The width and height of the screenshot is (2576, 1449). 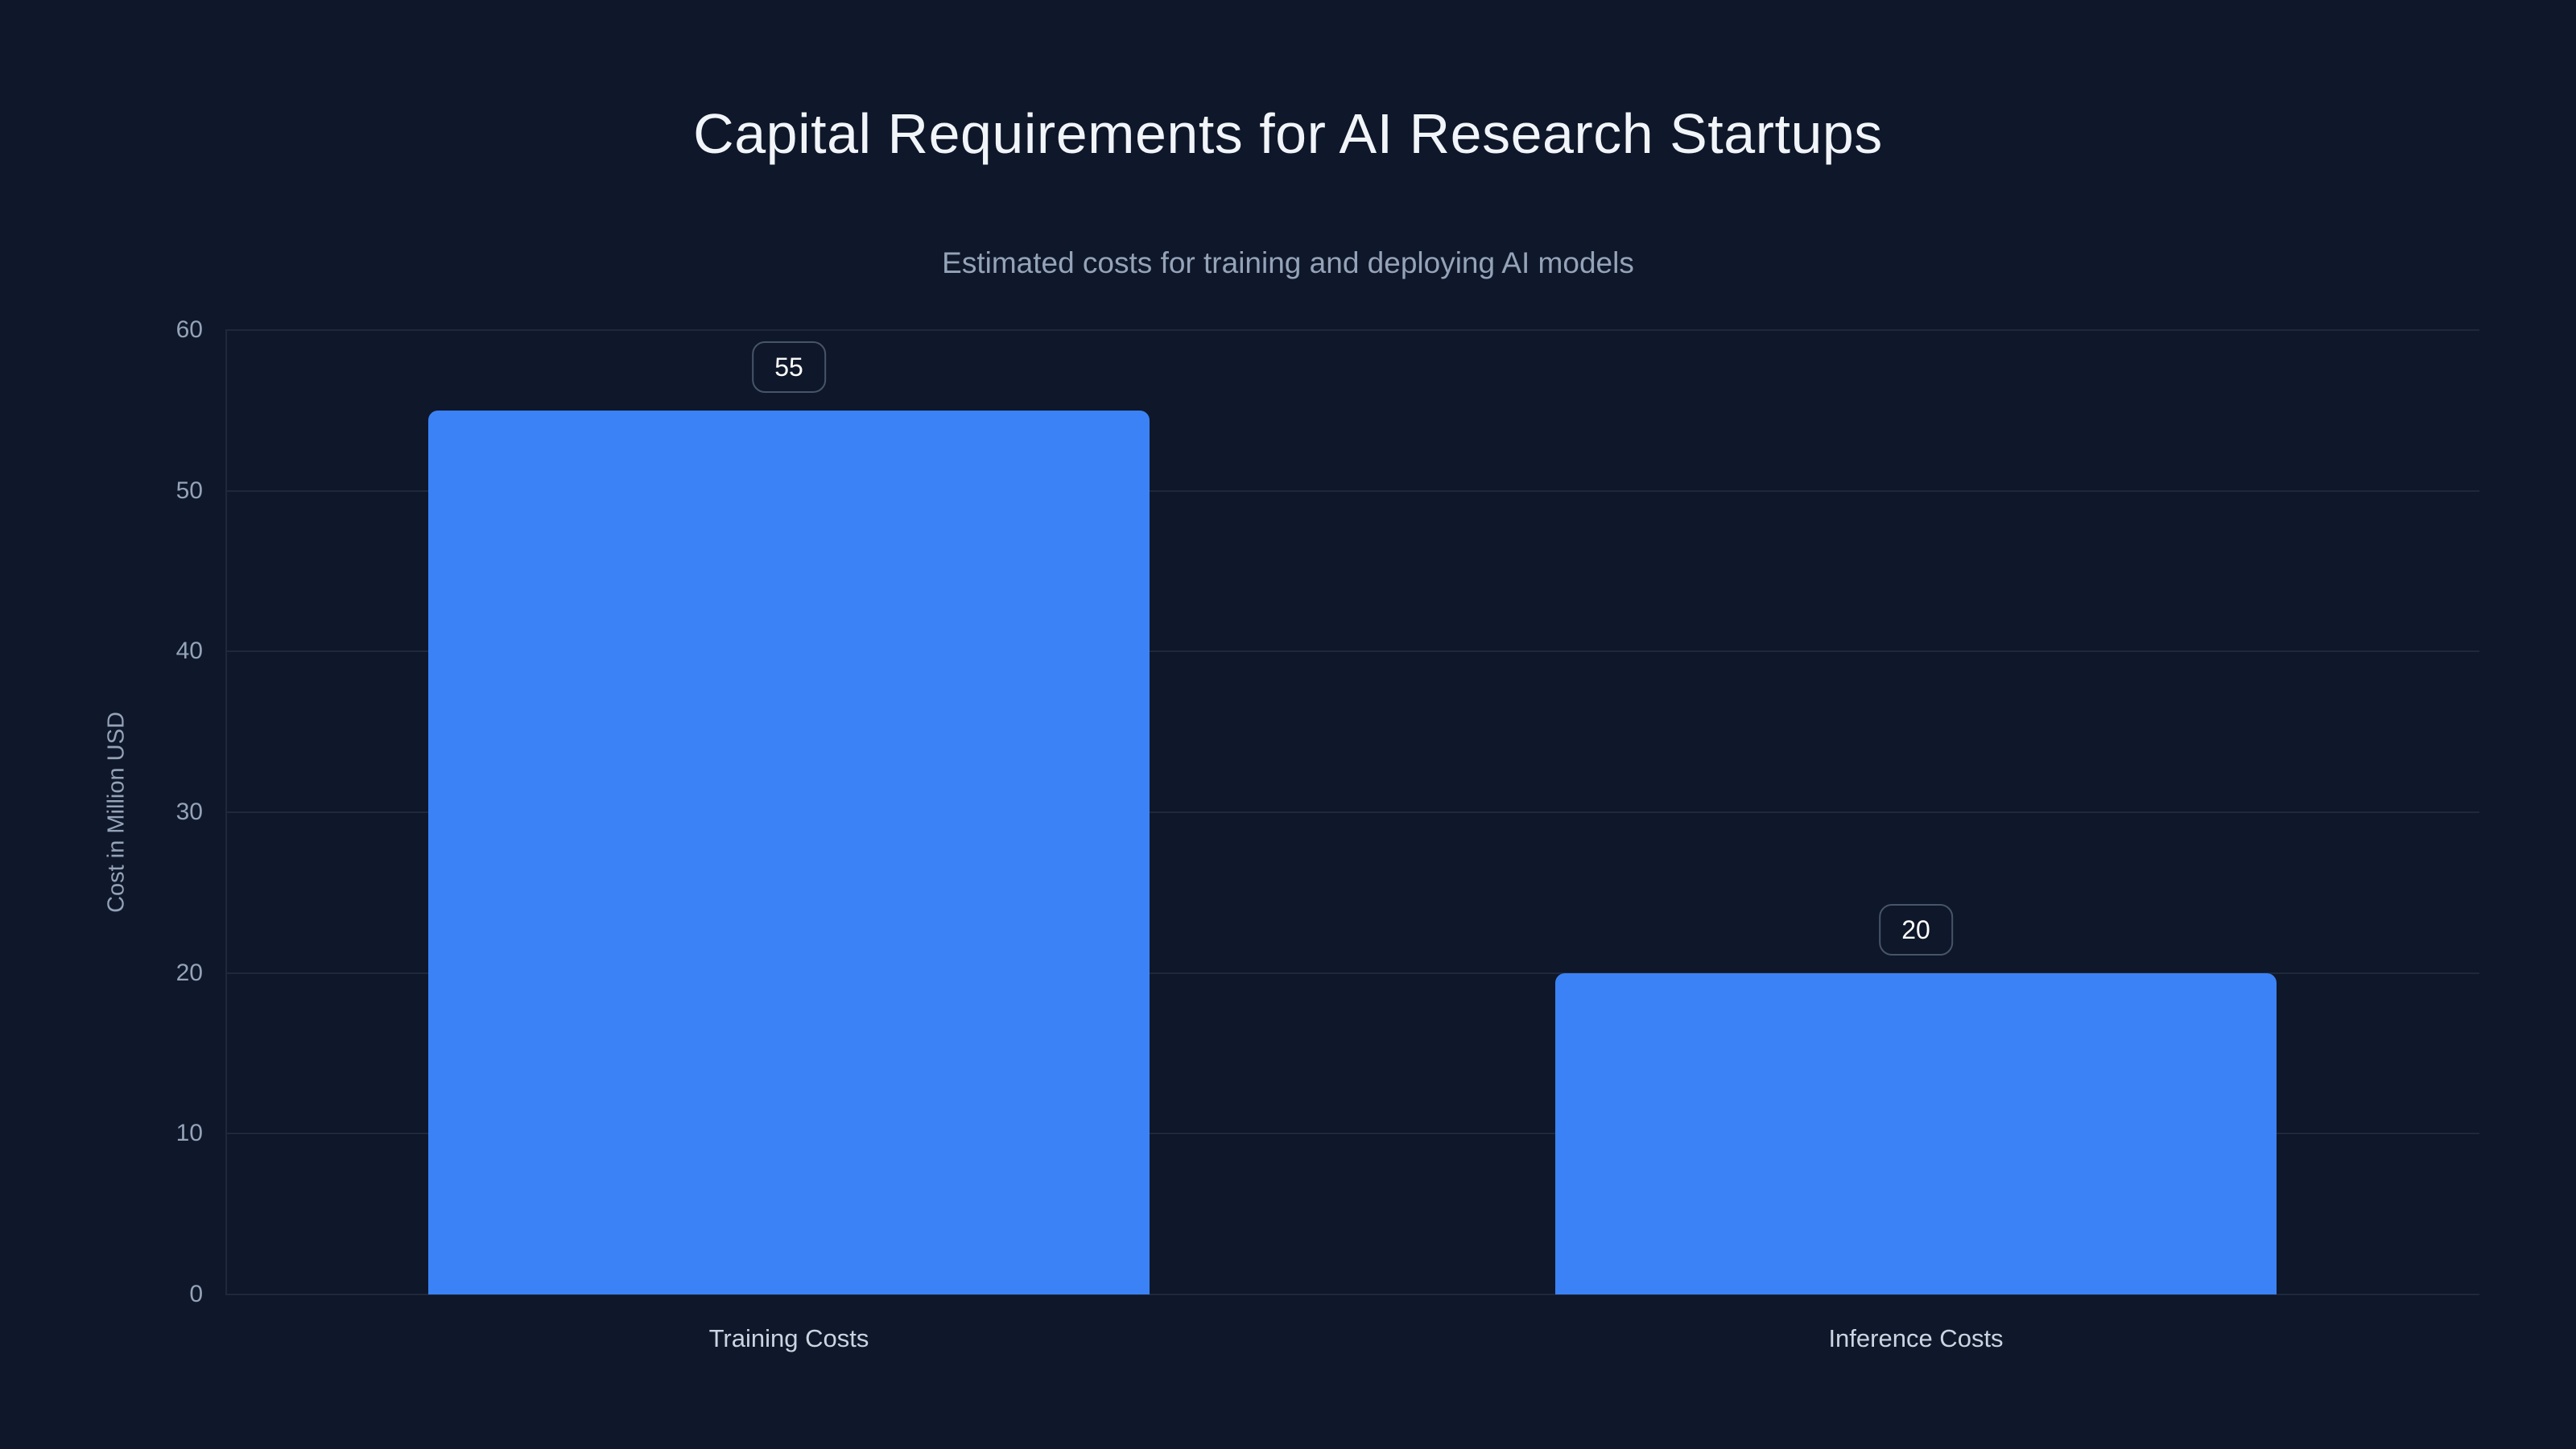 I want to click on y-axis-tick-label: 50, so click(x=189, y=490).